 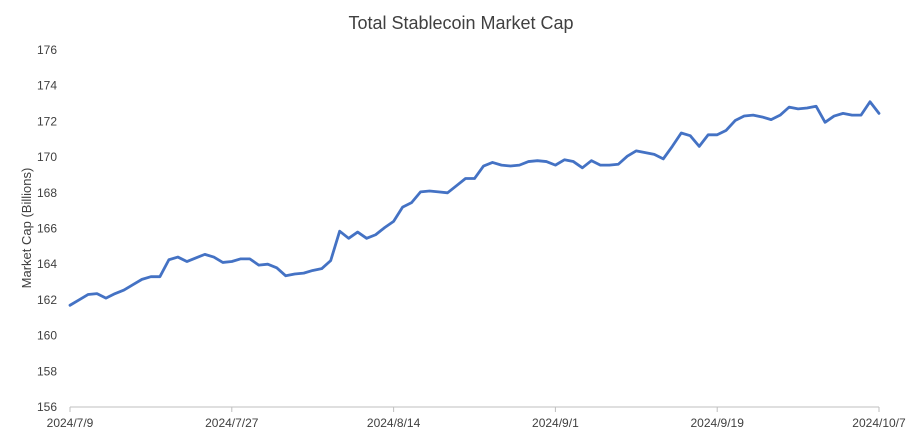 What do you see at coordinates (47, 50) in the screenshot?
I see `y-tick-label: 176` at bounding box center [47, 50].